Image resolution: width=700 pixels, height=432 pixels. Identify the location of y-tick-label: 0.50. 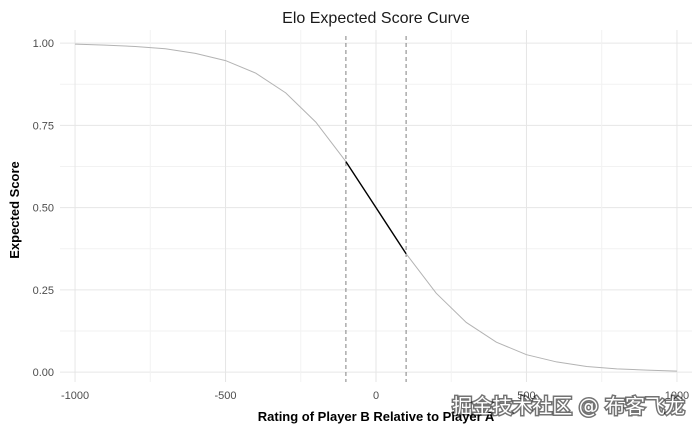
(43, 209).